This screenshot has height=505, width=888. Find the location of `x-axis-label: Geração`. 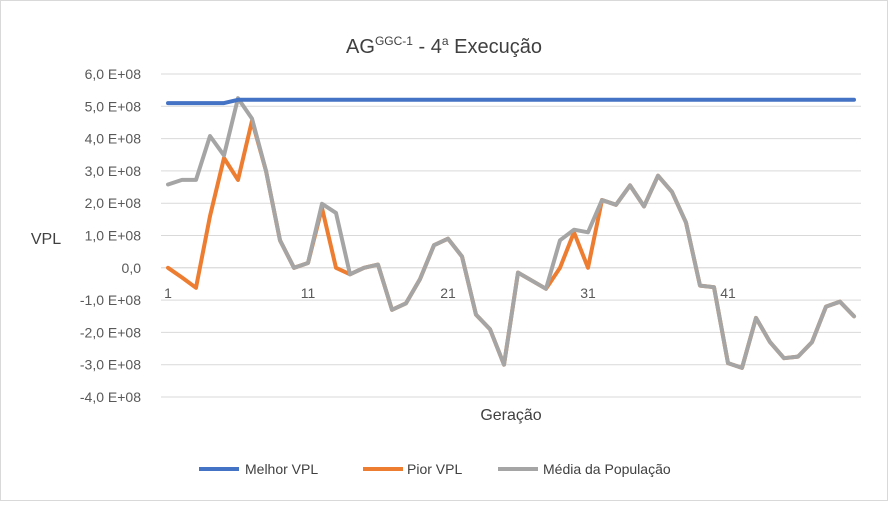

x-axis-label: Geração is located at coordinates (510, 415).